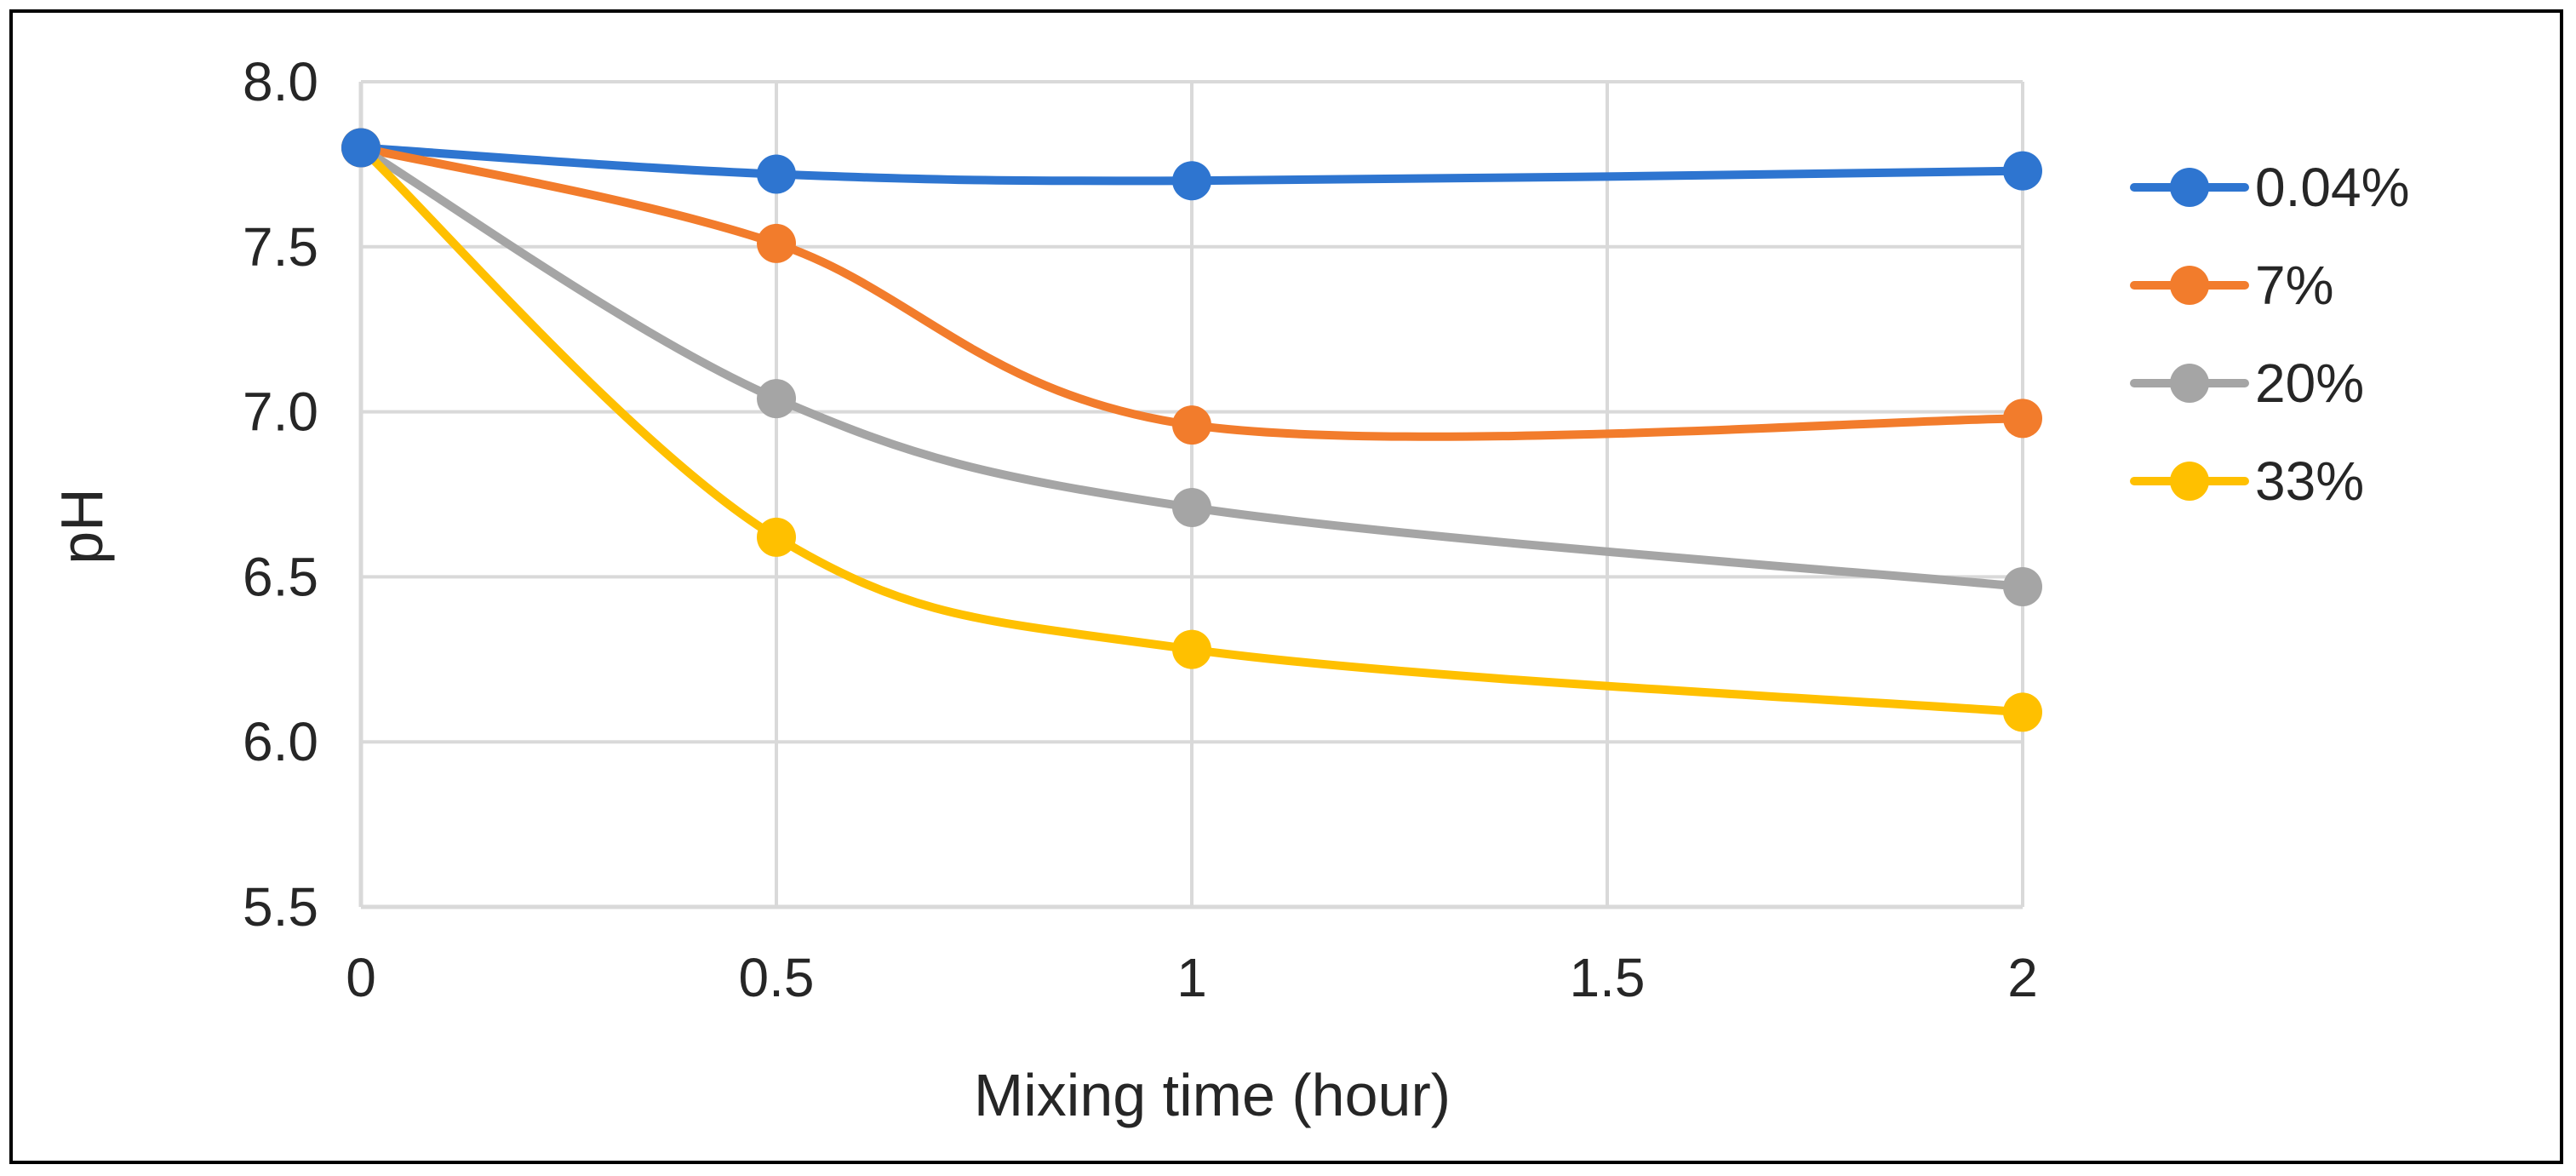 The image size is (2576, 1176). I want to click on x-tick-label: 0.5, so click(777, 978).